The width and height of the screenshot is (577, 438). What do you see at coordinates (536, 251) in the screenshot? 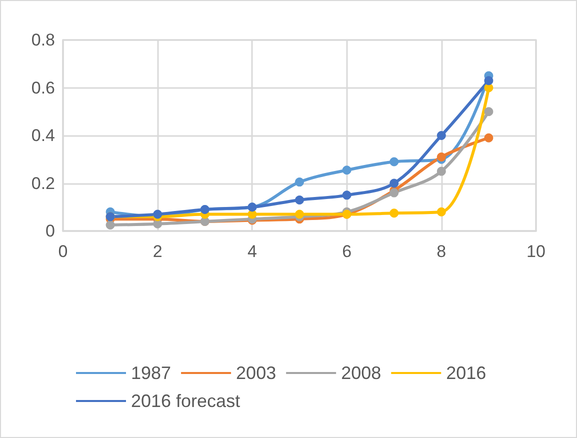
I see `x-tick-label: 10` at bounding box center [536, 251].